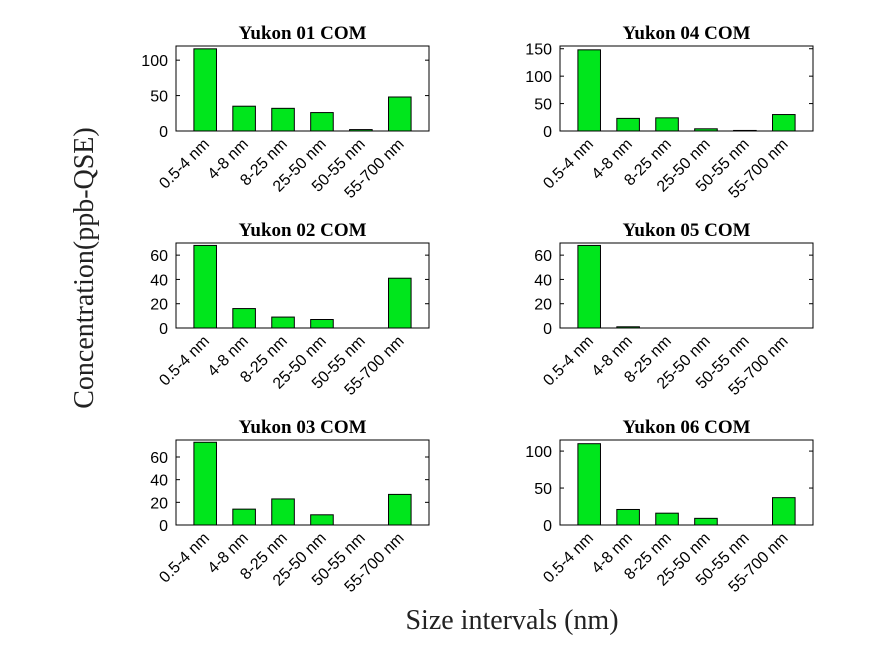 Image resolution: width=875 pixels, height=656 pixels. Describe the element at coordinates (302, 427) in the screenshot. I see `panel-title: Yukon 03 COM` at that location.